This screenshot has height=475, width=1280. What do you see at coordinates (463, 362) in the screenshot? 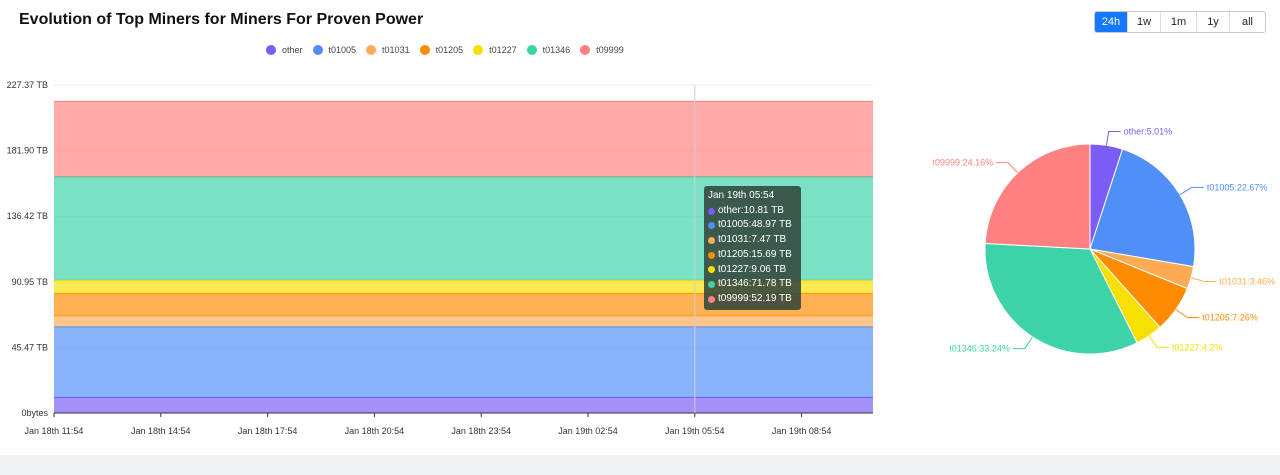
I see `area-band-t01005` at bounding box center [463, 362].